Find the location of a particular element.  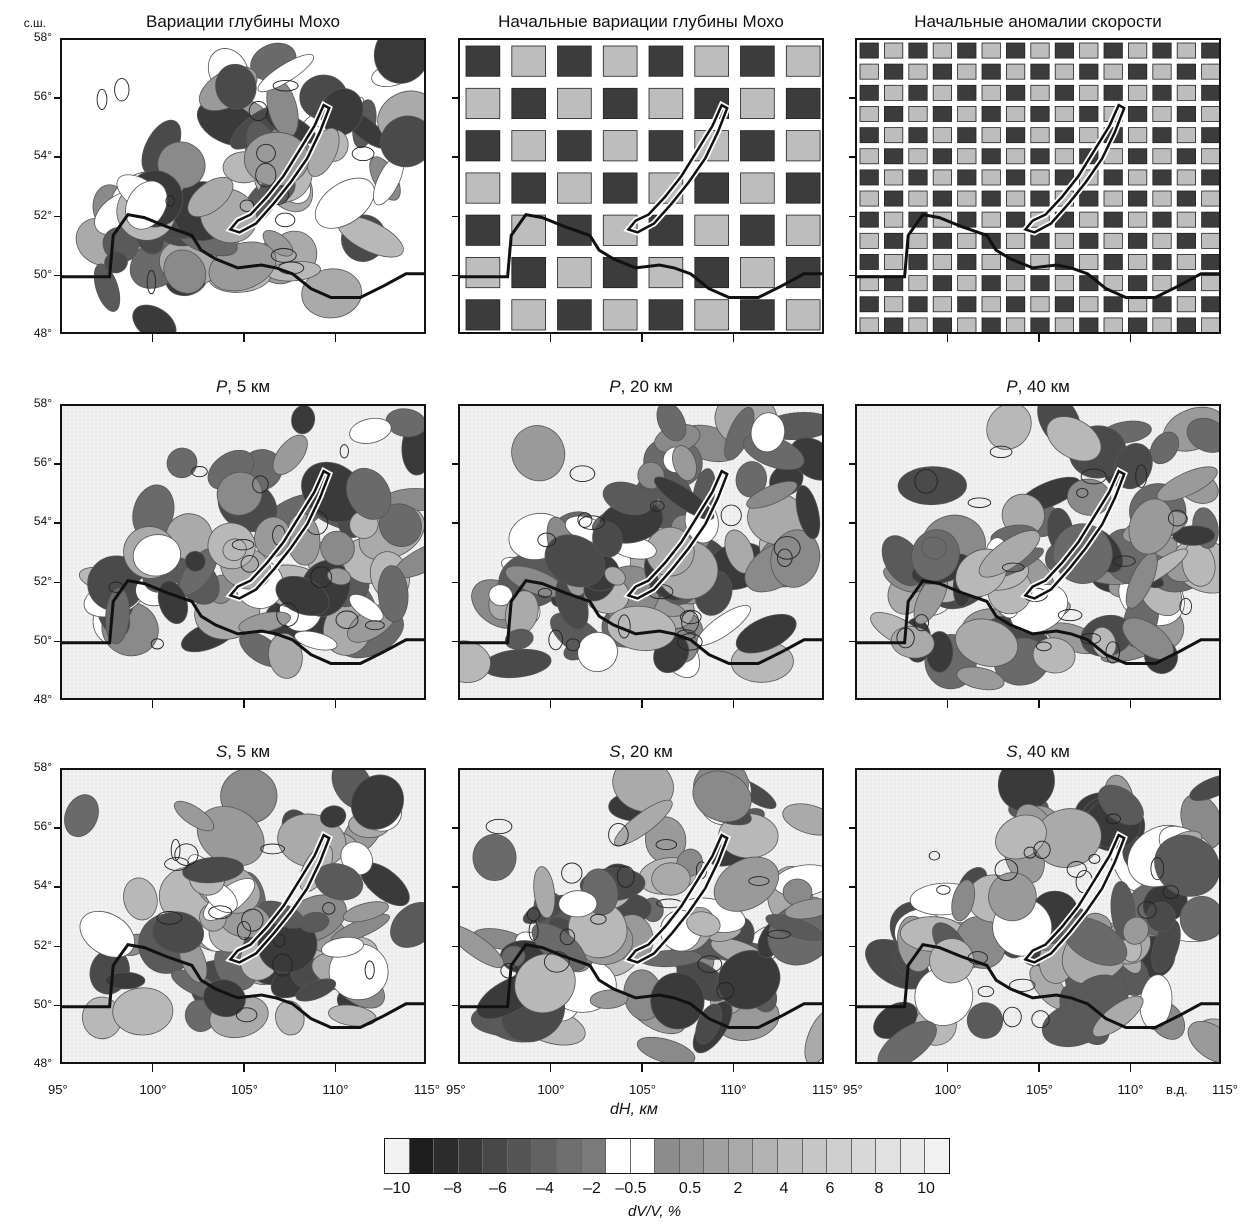

panel-title-9: S, 40 км is located at coordinates (1038, 752).